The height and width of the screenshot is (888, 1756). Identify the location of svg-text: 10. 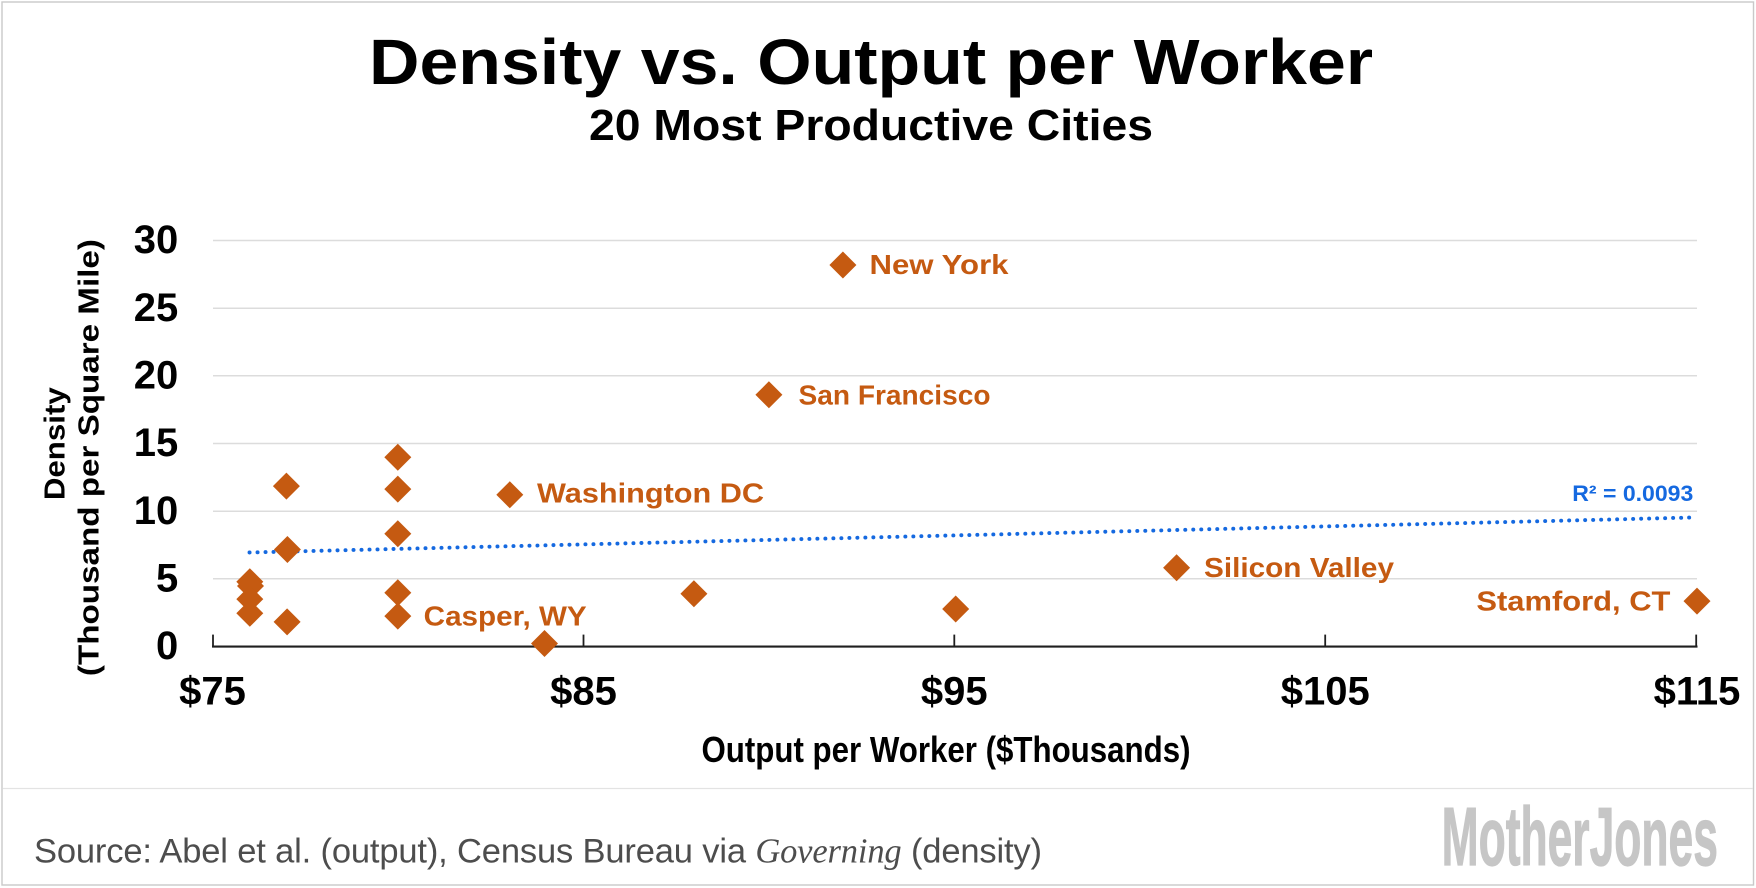
(156, 511).